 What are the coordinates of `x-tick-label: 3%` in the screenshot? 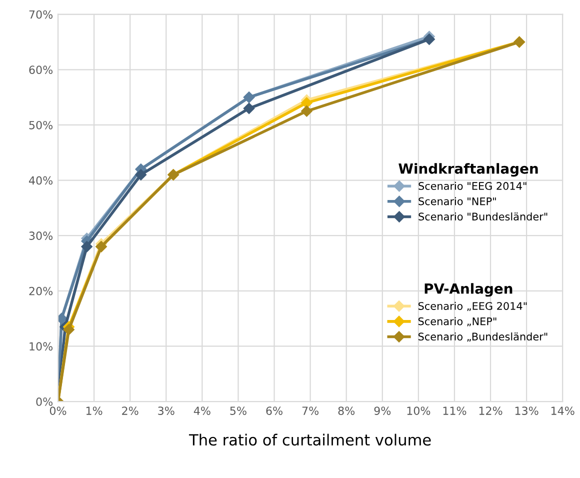 It's located at (166, 410).